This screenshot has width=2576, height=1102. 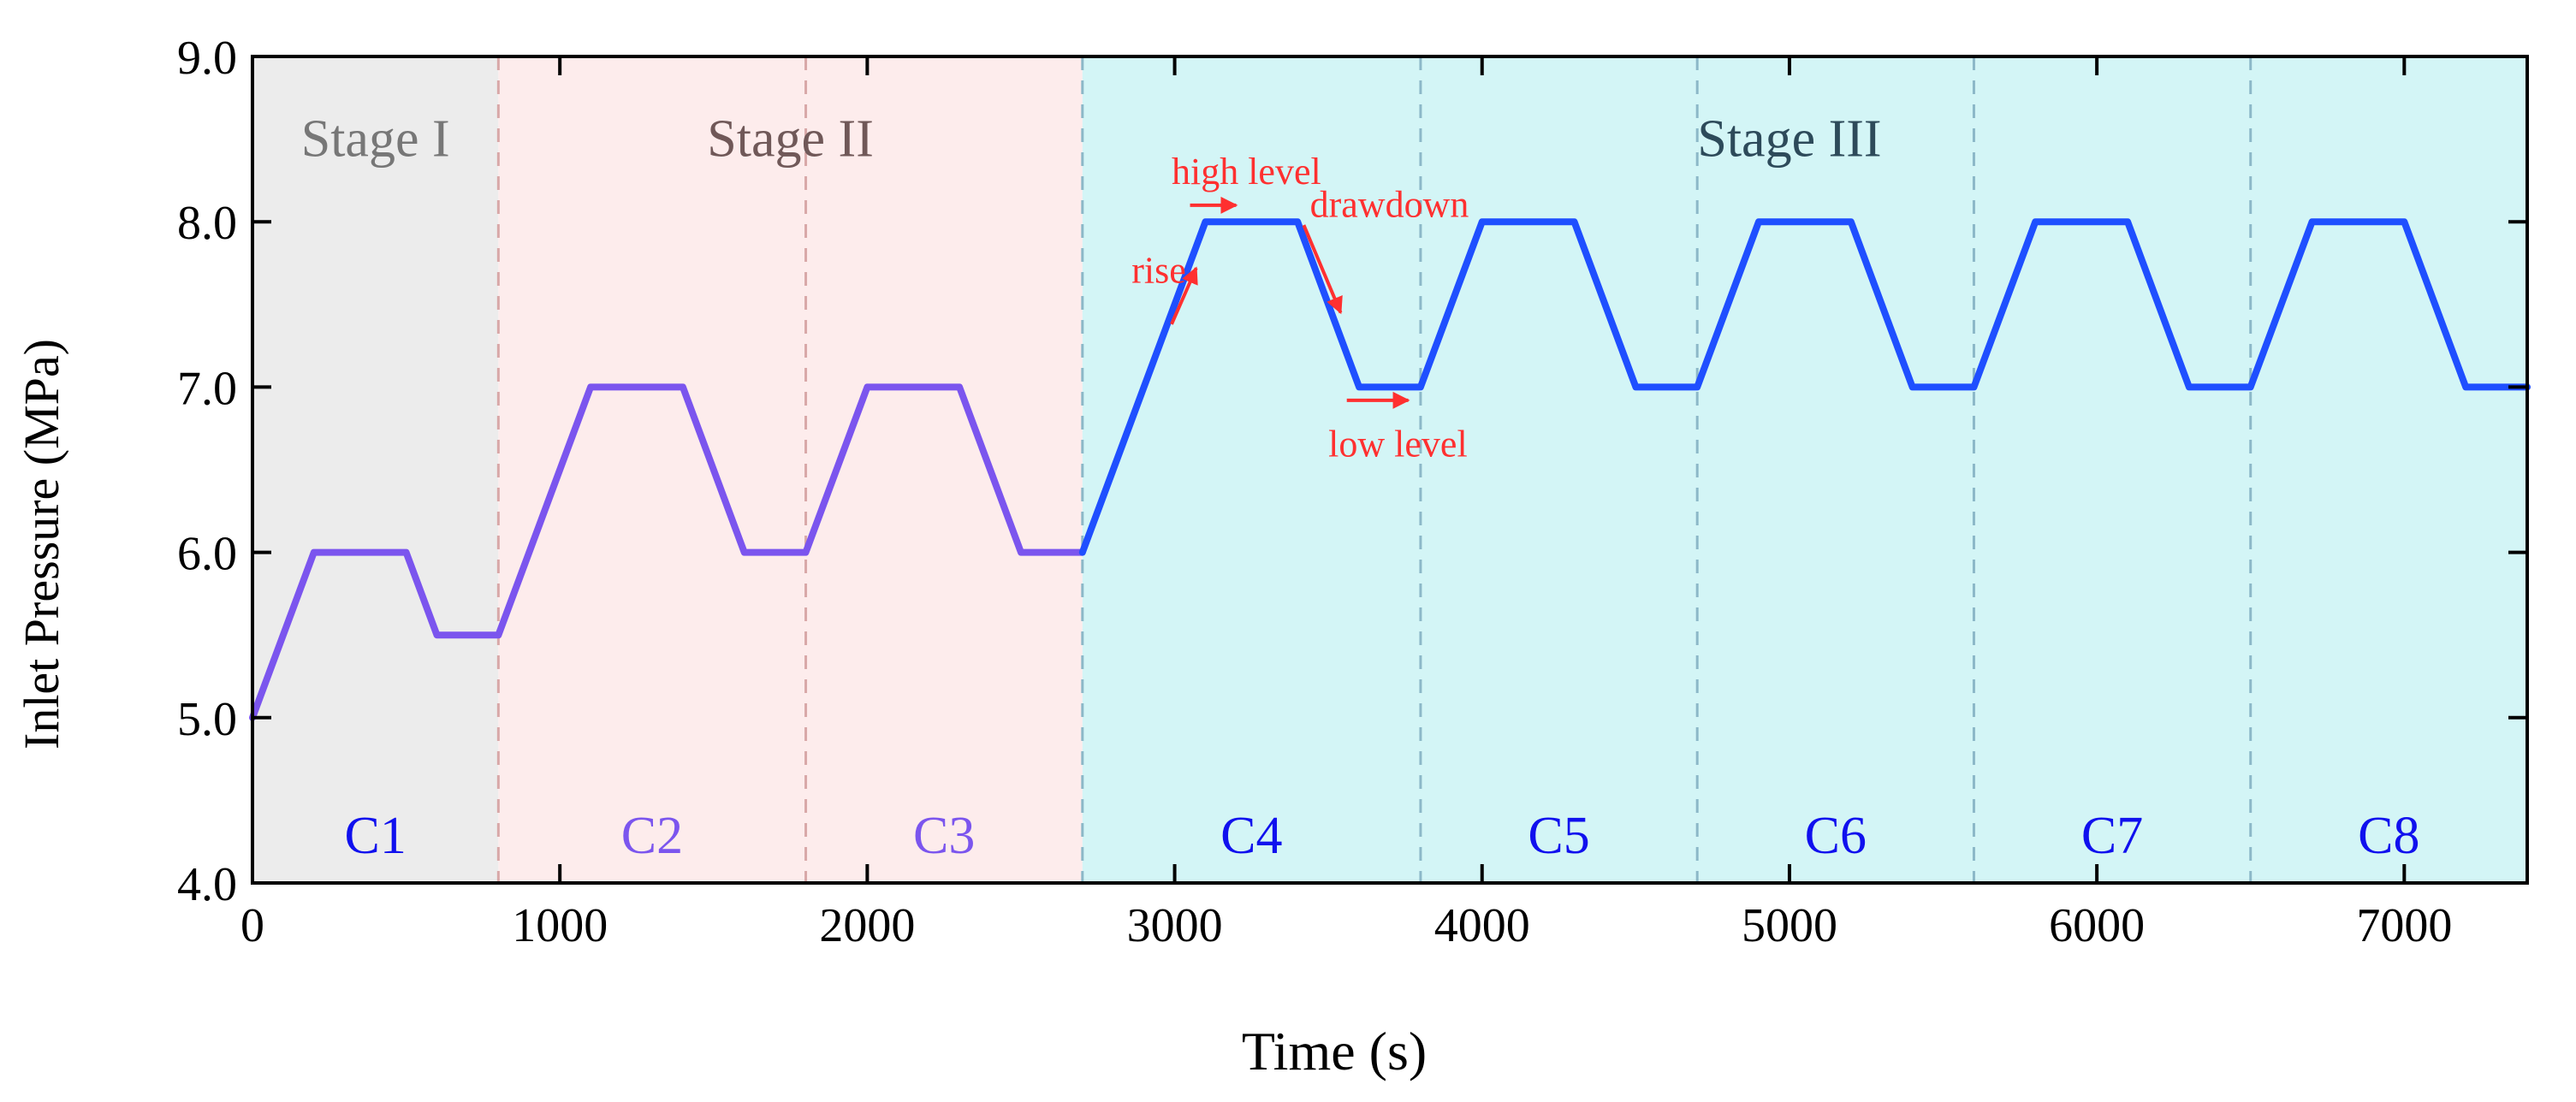 I want to click on annotation-label: drawdown, so click(x=1389, y=204).